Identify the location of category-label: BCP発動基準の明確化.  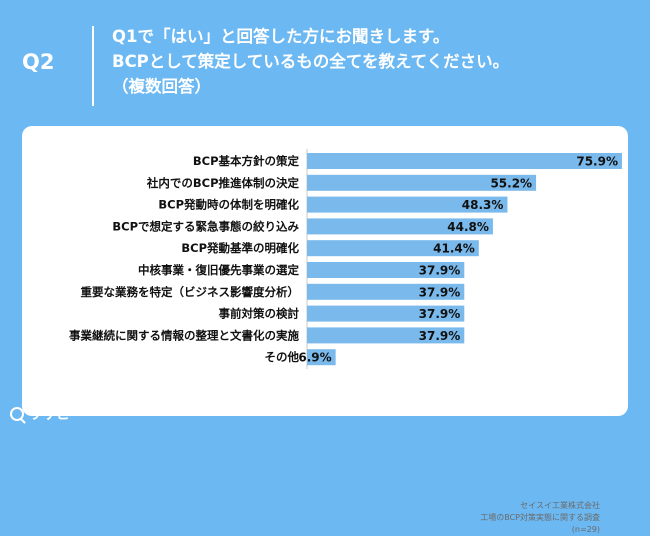
(240, 248).